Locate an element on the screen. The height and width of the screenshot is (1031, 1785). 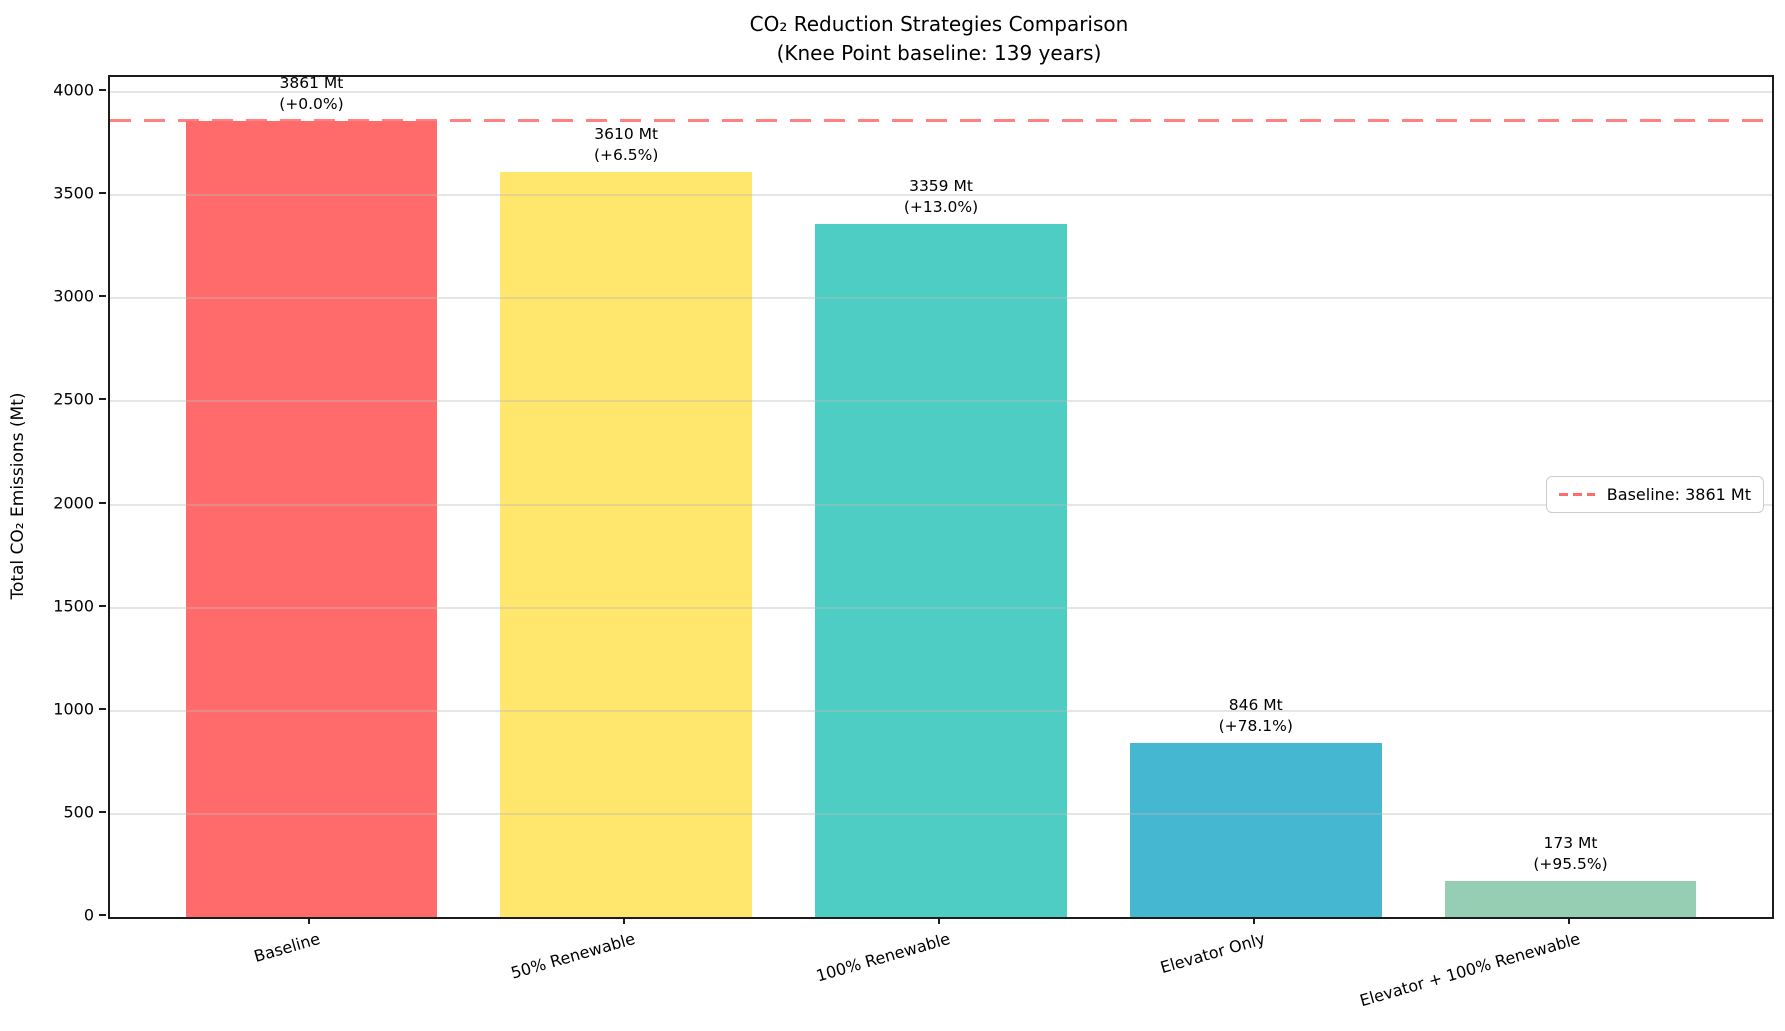
y-tick-label: 3000 is located at coordinates (73, 296).